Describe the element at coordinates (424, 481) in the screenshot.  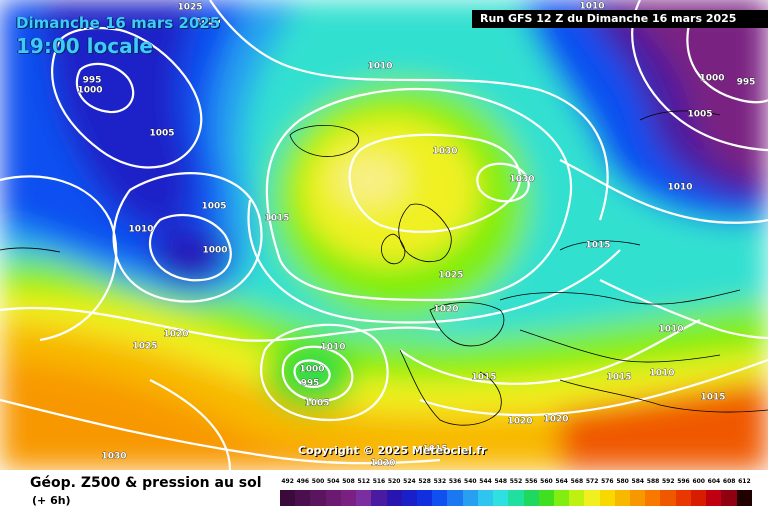
I see `color-scale-label: 528` at that location.